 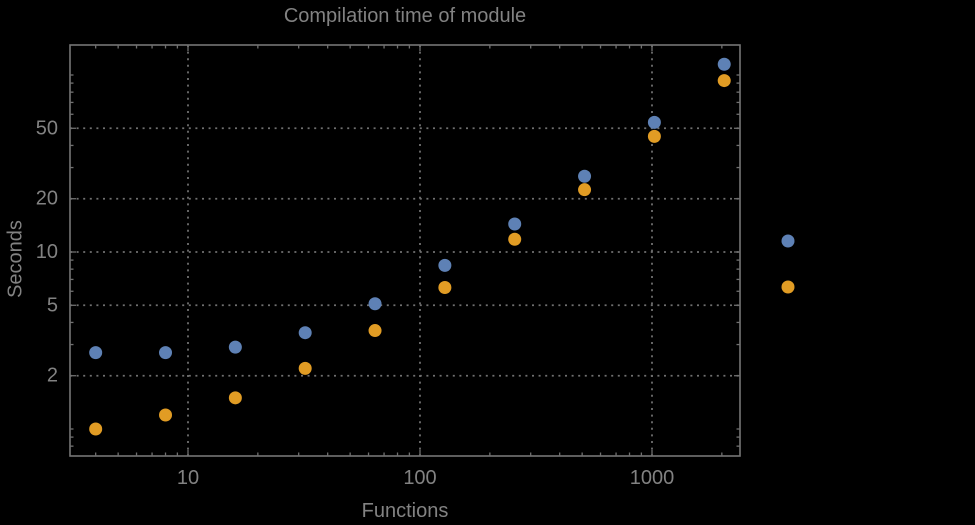 What do you see at coordinates (52, 376) in the screenshot?
I see `y-tick-label: 2` at bounding box center [52, 376].